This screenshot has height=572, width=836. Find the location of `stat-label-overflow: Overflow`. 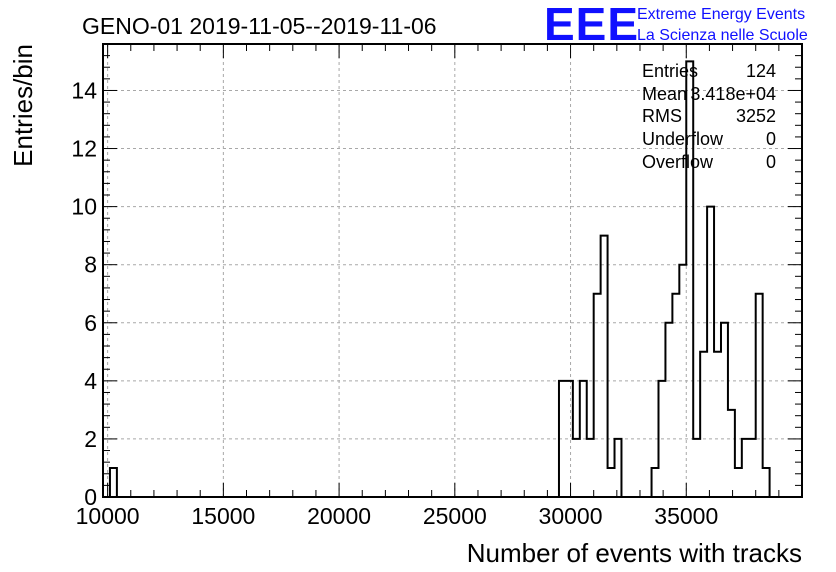

stat-label-overflow: Overflow is located at coordinates (678, 162).